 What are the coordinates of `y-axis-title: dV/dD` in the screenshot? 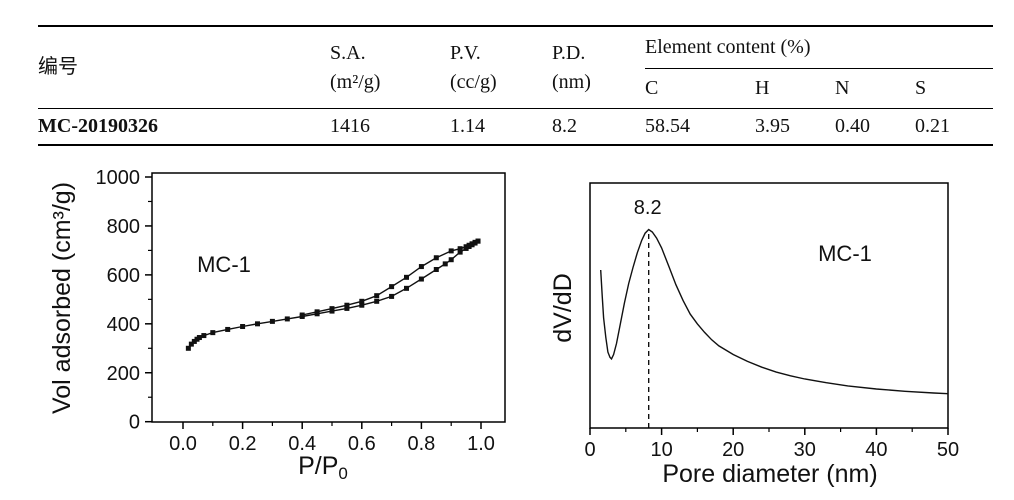 It's located at (563, 307).